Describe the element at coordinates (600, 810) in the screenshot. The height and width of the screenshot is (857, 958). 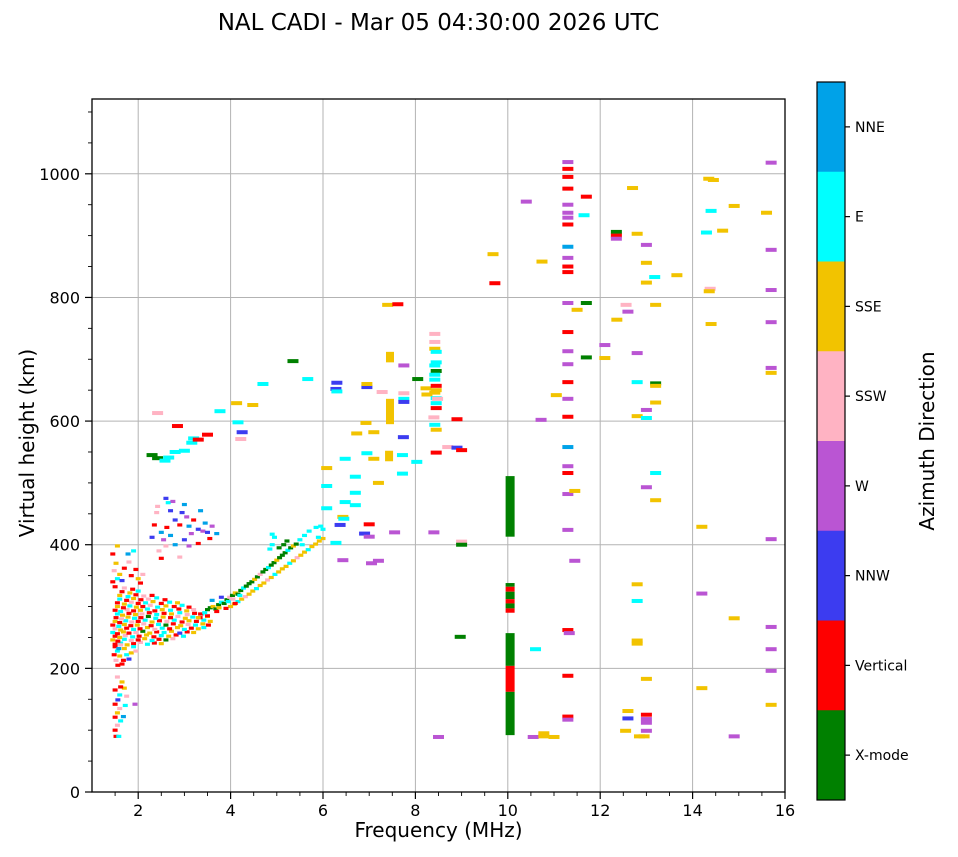
I see `x-tick-label: 12` at that location.